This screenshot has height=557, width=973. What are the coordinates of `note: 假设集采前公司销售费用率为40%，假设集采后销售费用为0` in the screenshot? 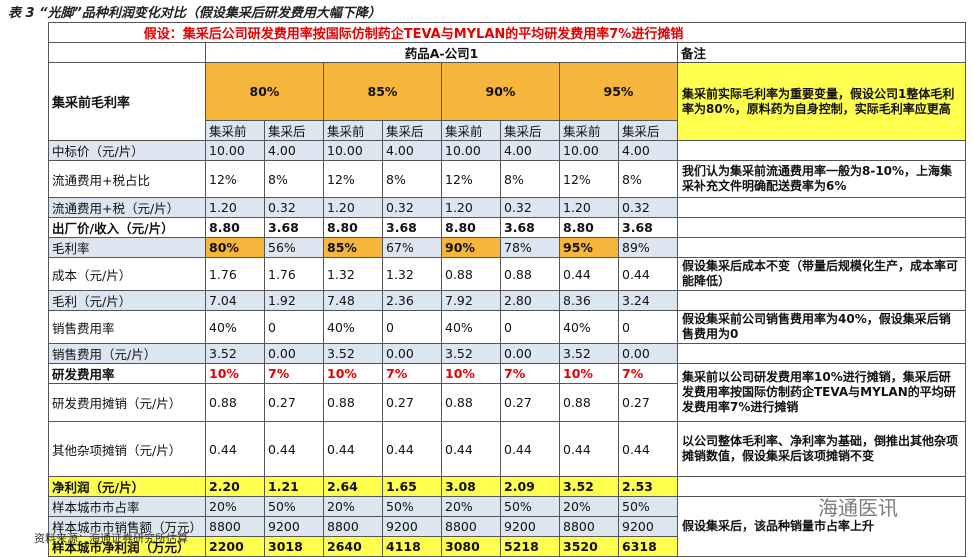 It's located at (821, 327).